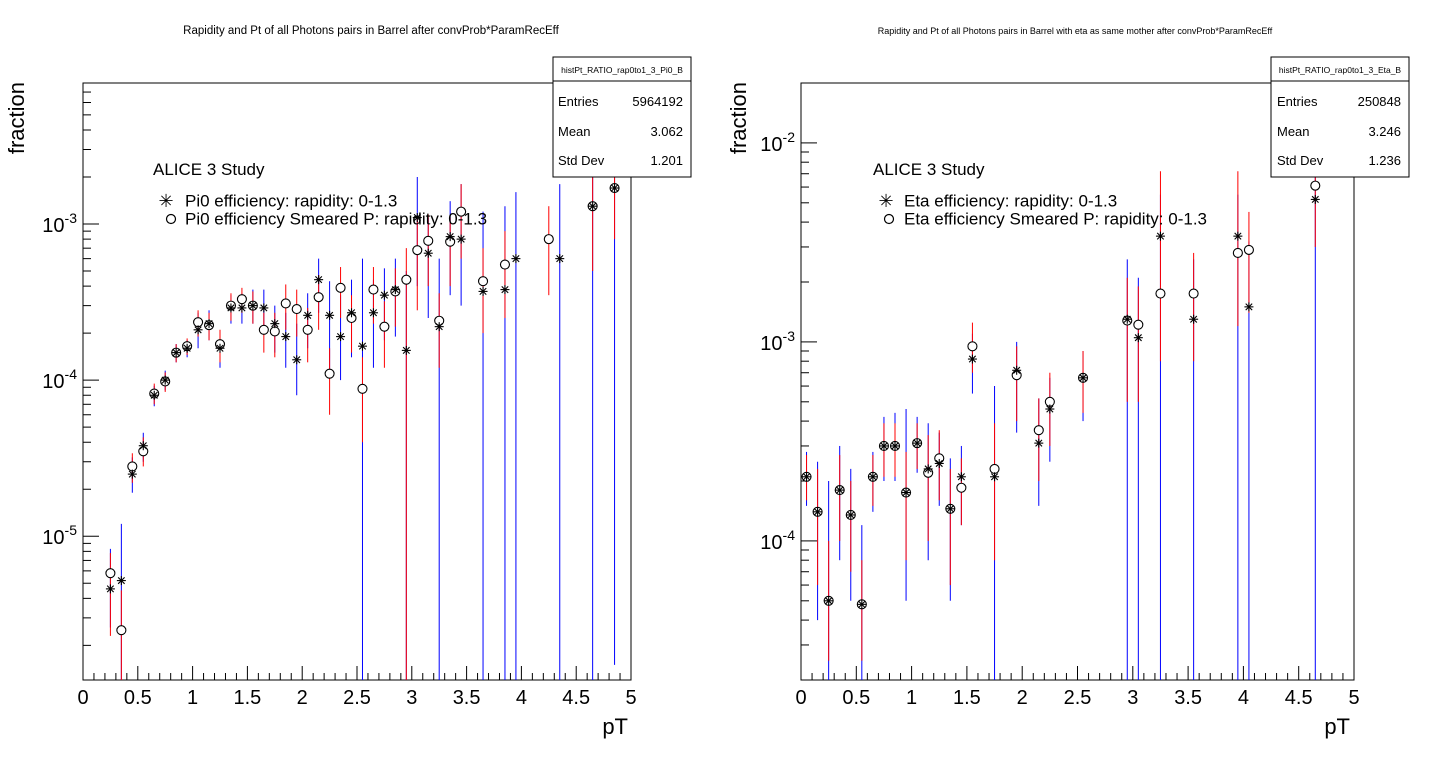 The width and height of the screenshot is (1438, 764). I want to click on left-stats-name: histPt_RATIO_rap0to1_3_Pi0_B, so click(622, 70).